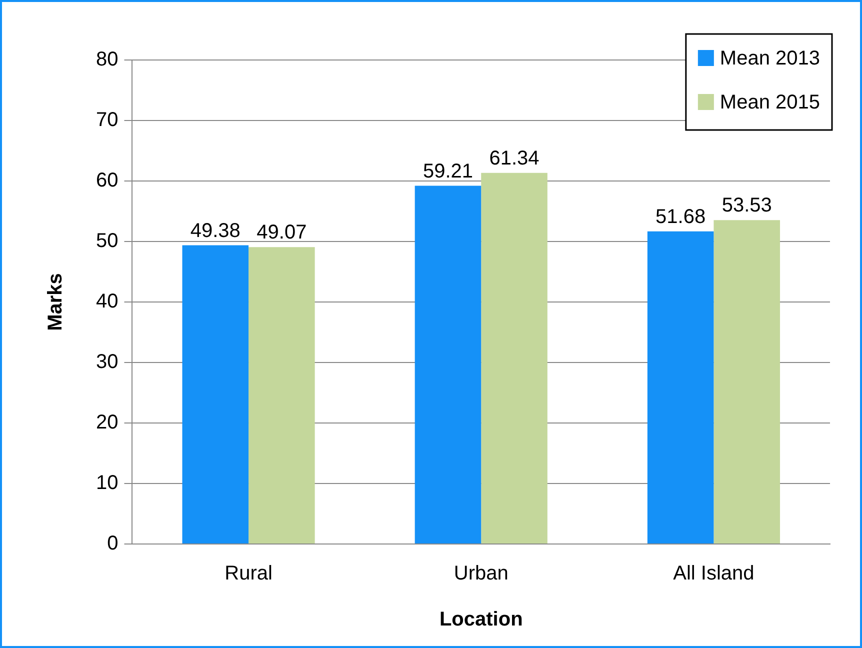  I want to click on y-tick-label: 60, so click(107, 181).